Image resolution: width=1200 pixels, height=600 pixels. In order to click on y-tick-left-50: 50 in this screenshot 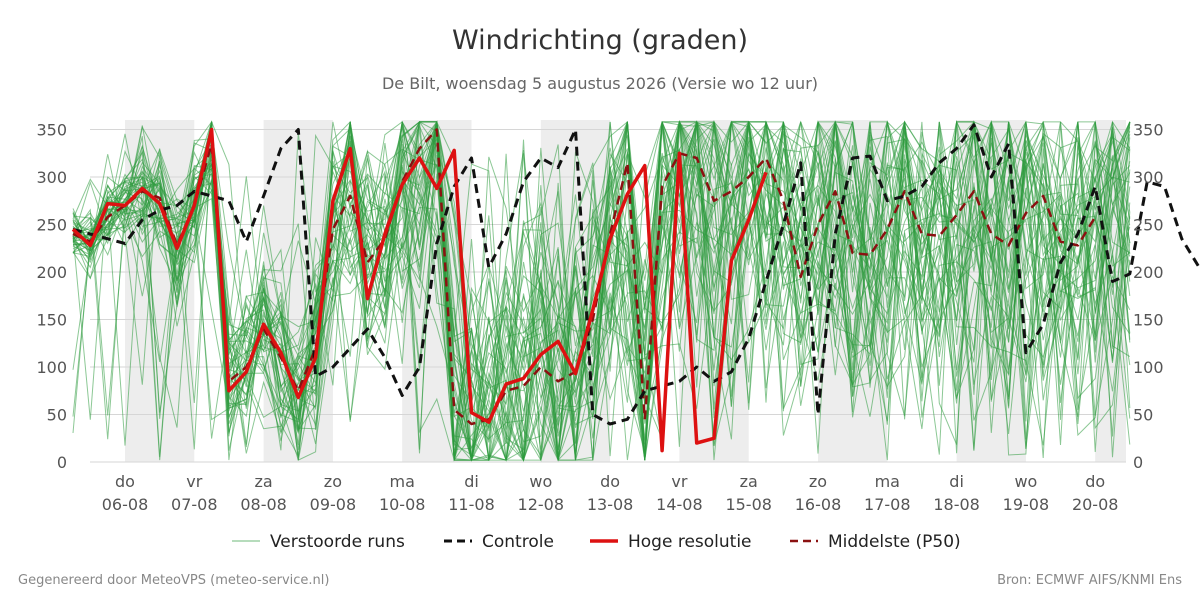, I will do `click(57, 415)`.